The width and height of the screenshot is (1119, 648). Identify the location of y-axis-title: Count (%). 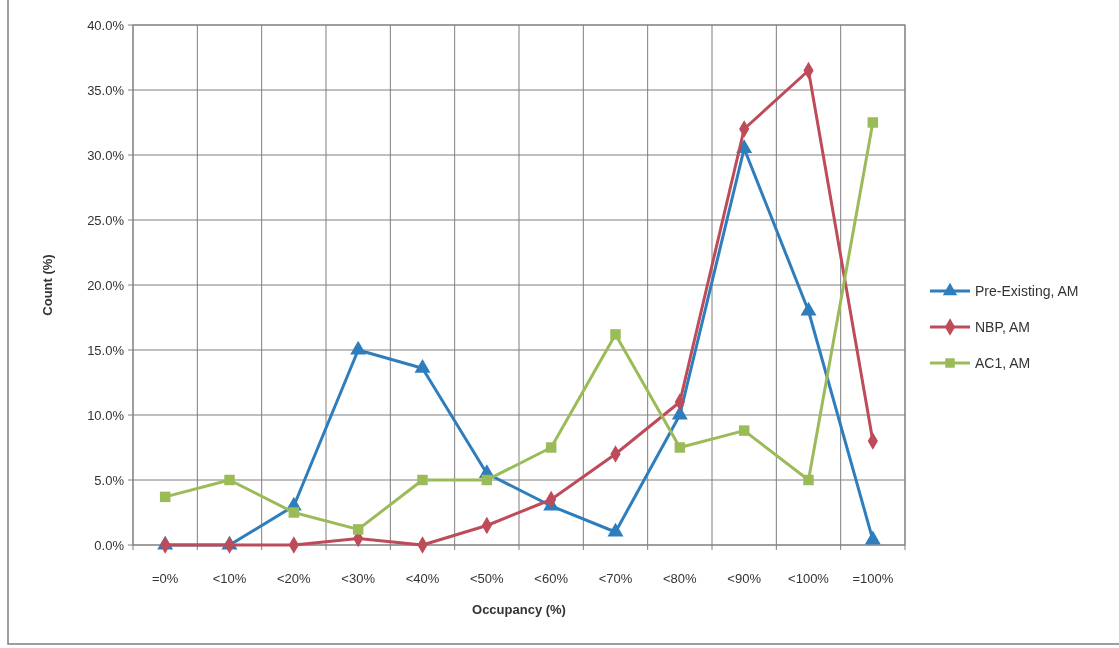
(47, 285).